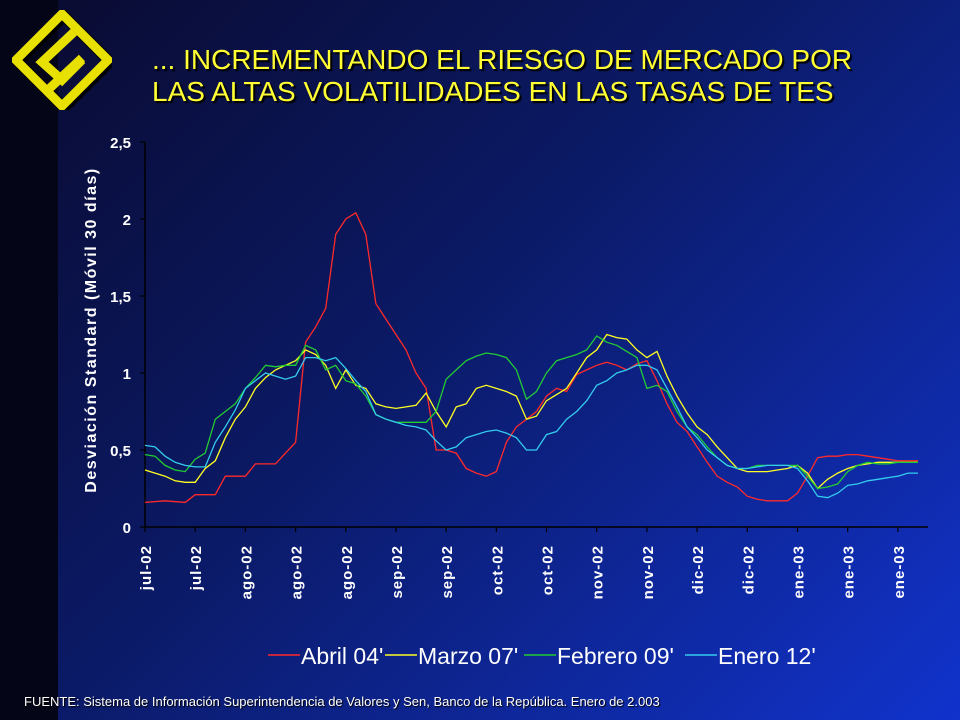  I want to click on diamond-s-logo-icon, so click(62, 60).